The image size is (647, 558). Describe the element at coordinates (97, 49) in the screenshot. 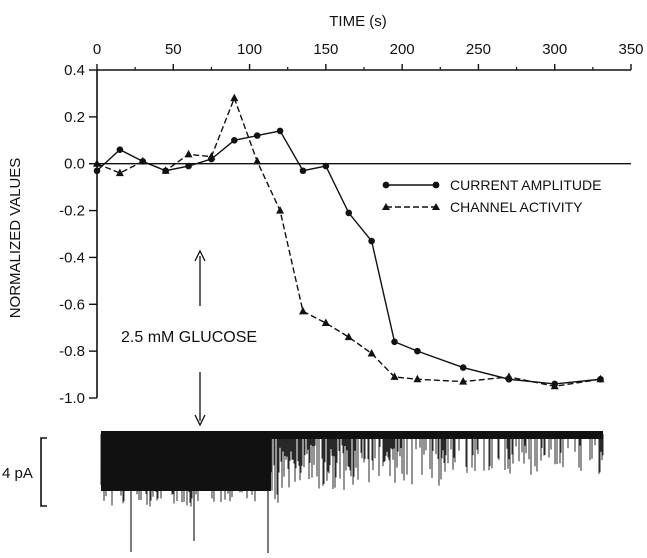

I see `x-tick-label: 0` at that location.